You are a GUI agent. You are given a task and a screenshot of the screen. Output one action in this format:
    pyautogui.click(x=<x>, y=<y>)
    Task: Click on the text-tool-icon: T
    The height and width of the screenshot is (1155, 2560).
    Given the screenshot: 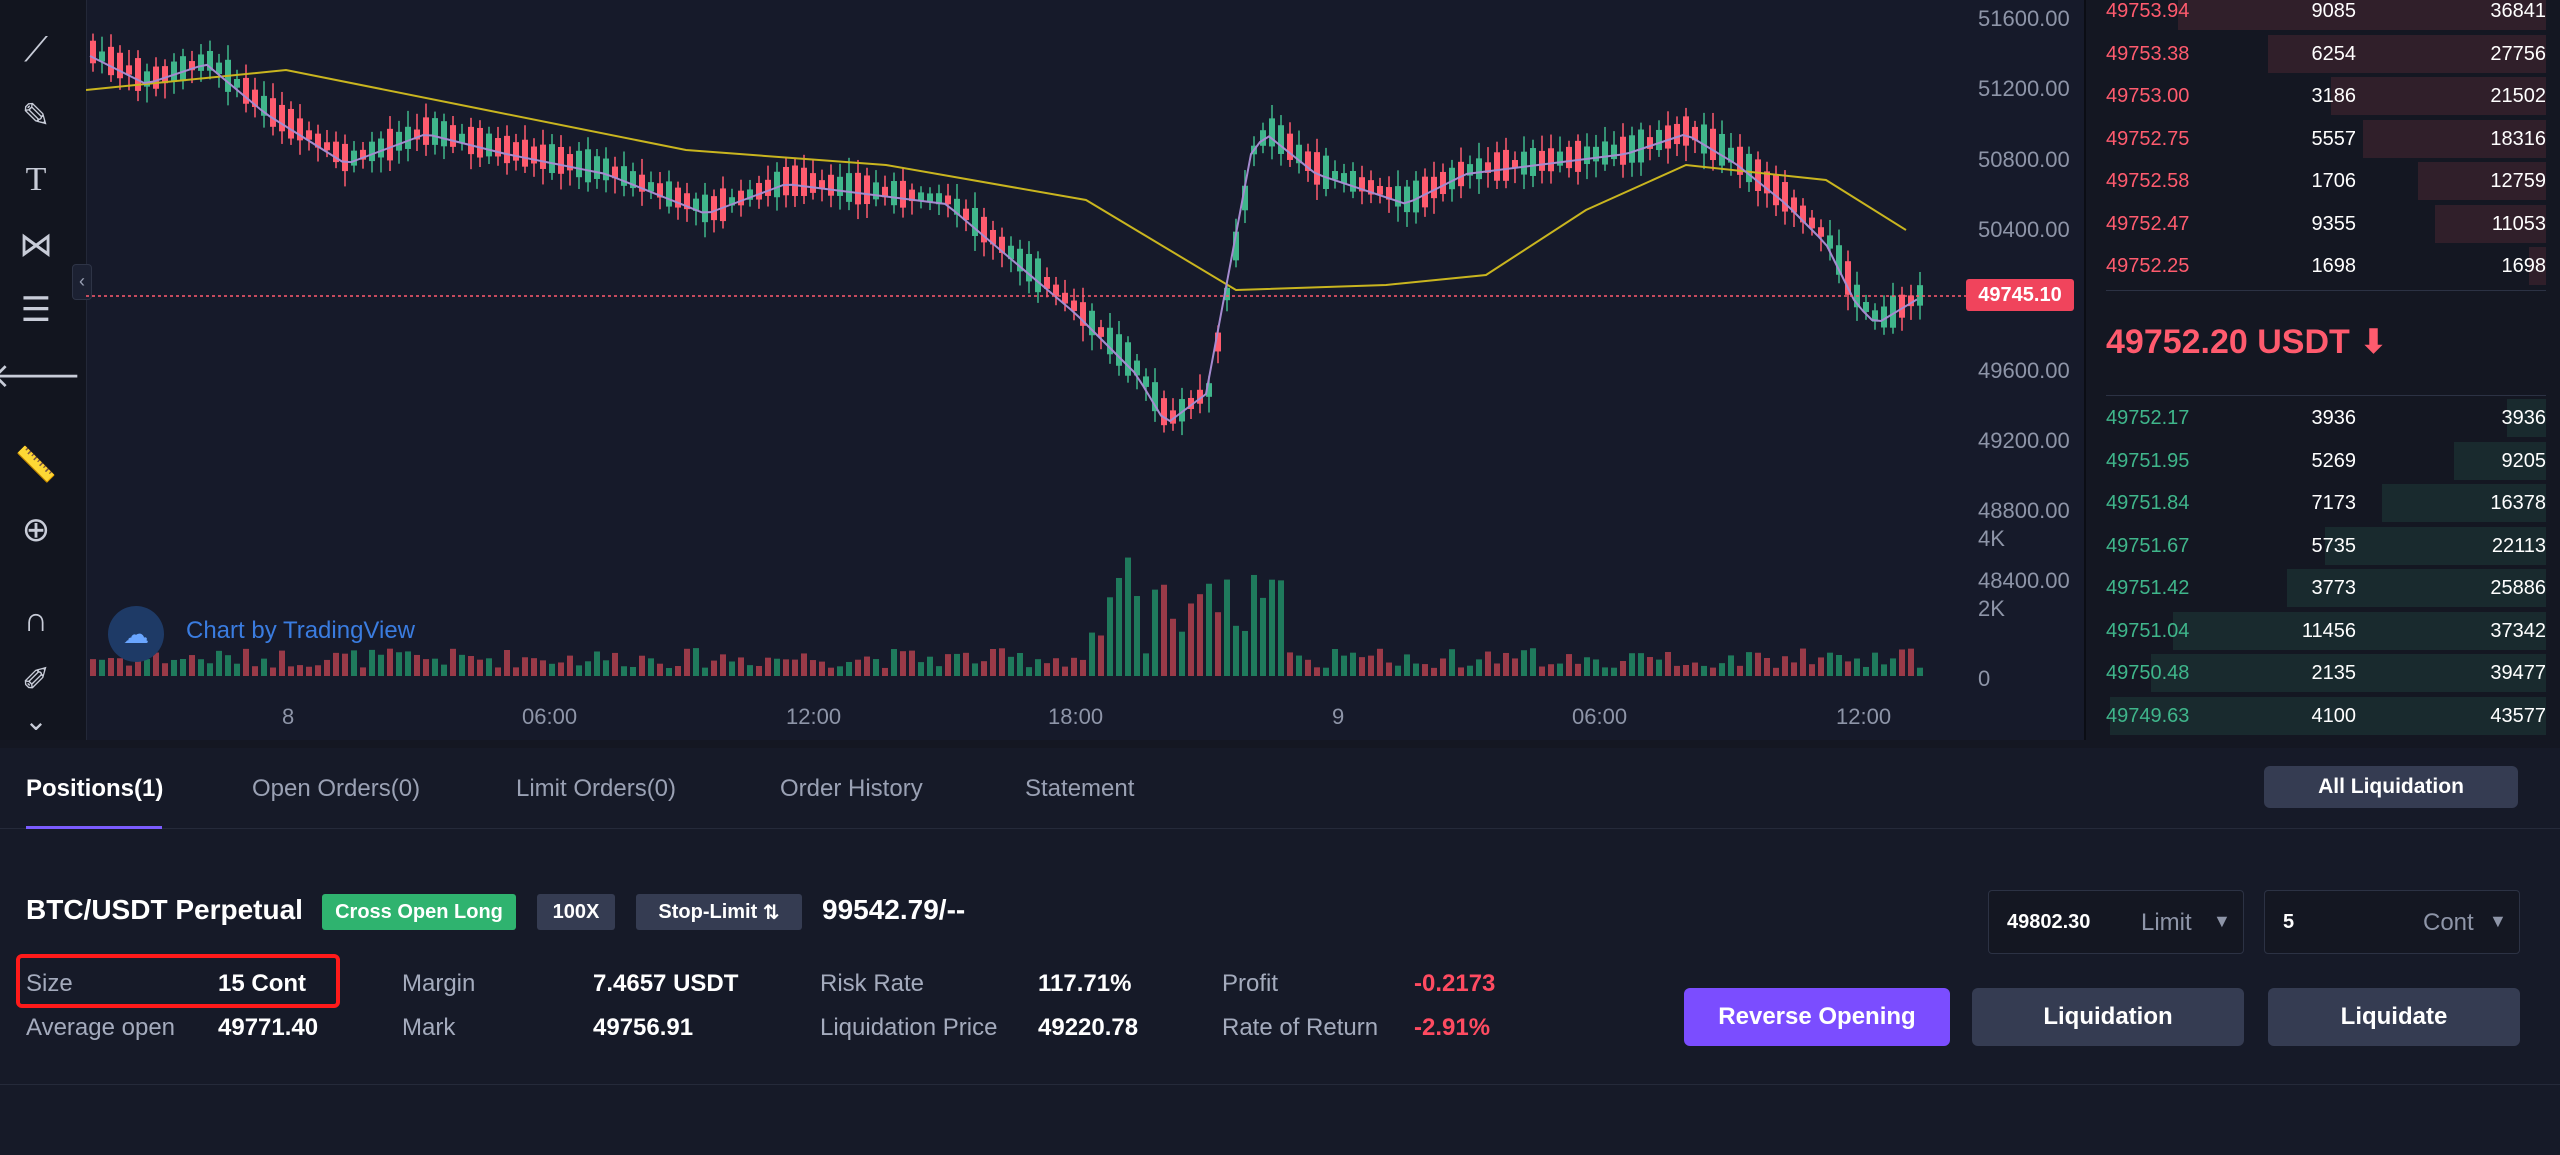 What is the action you would take?
    pyautogui.click(x=36, y=179)
    